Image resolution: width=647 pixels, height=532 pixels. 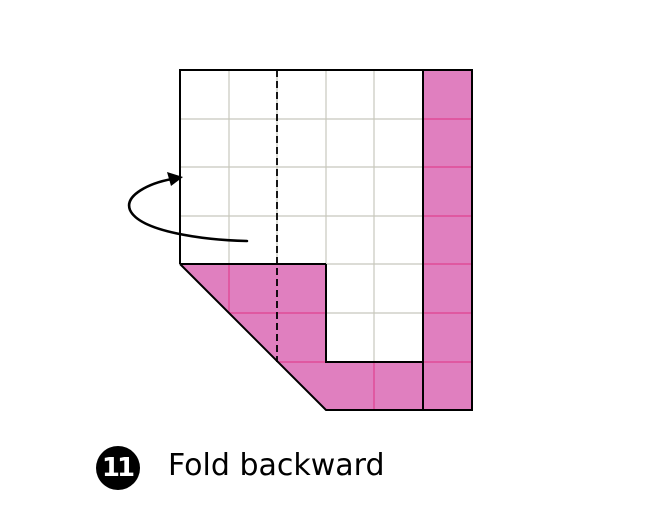 What do you see at coordinates (447, 240) in the screenshot?
I see `colored-right-strip` at bounding box center [447, 240].